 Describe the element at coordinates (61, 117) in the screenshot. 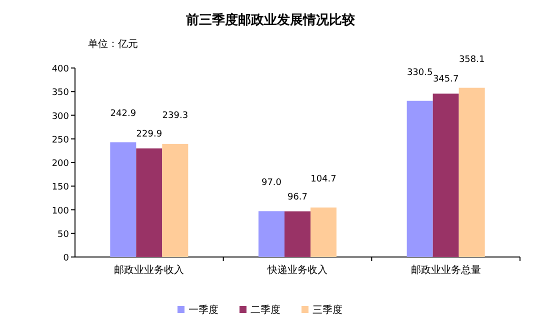

I see `y-tick-label: 300` at that location.